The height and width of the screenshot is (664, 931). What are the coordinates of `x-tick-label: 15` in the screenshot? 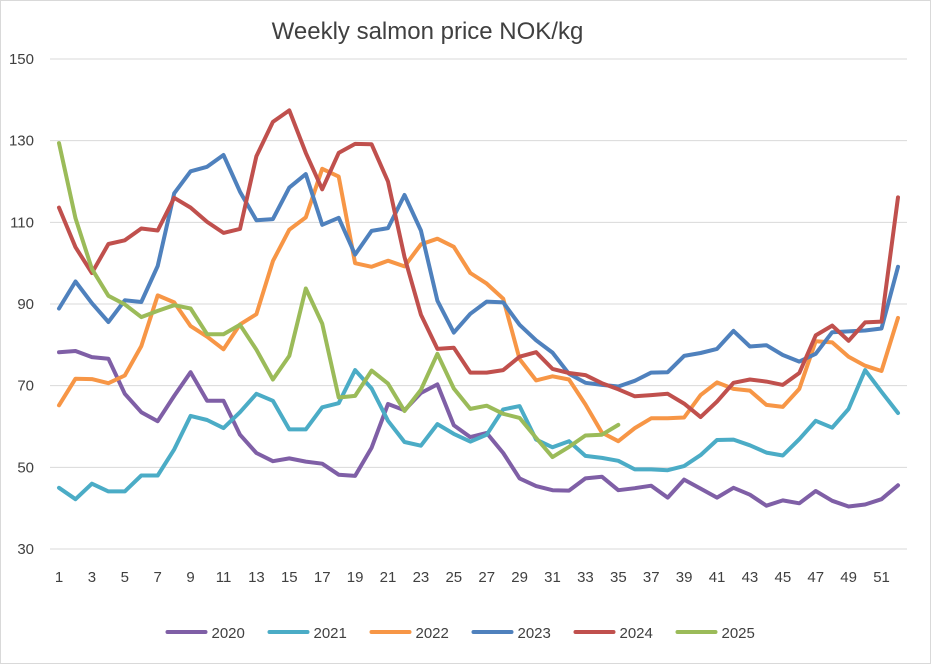 It's located at (289, 577).